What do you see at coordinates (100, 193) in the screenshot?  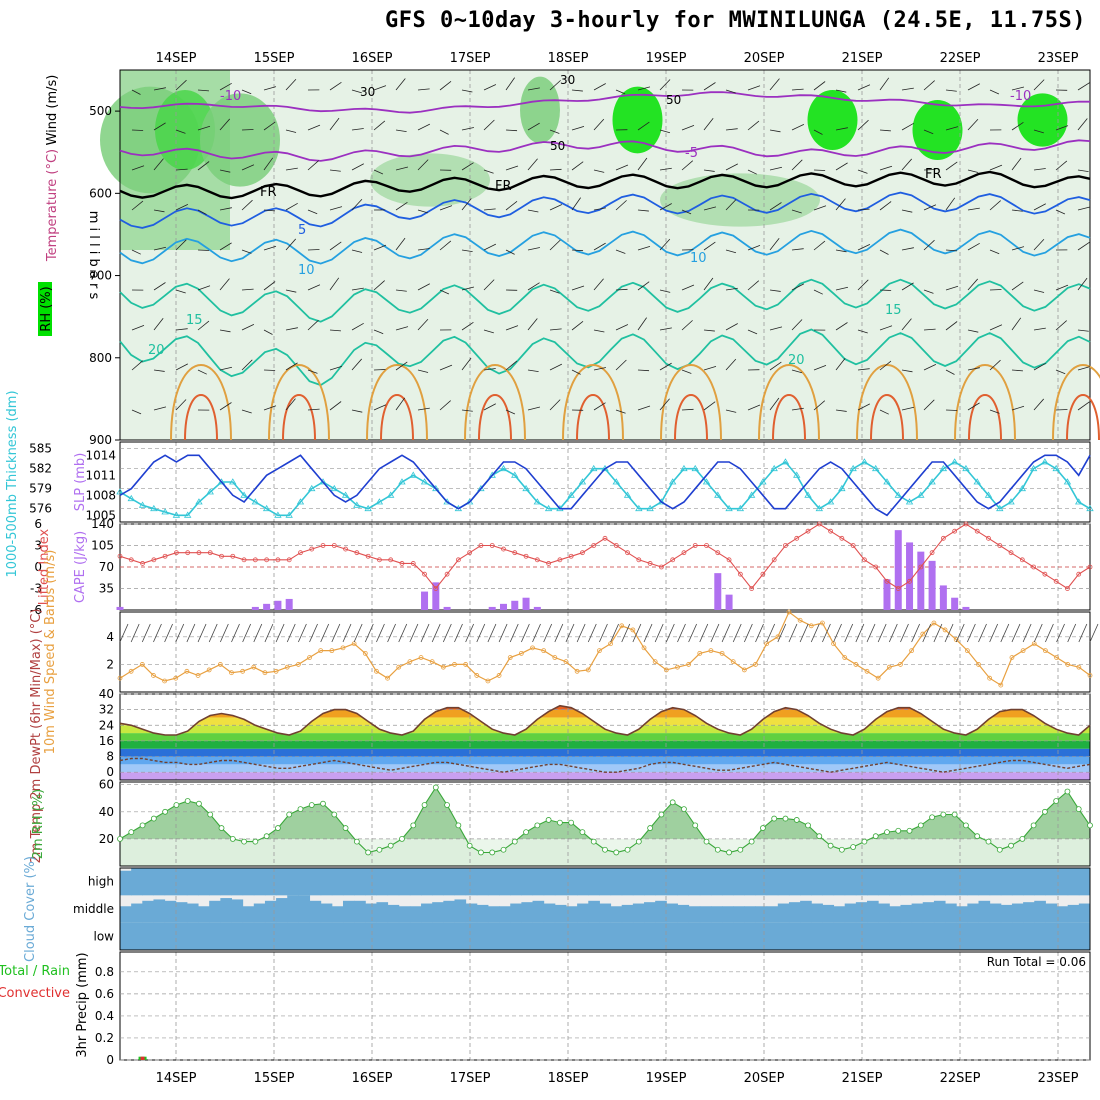 I see `ytick-label: 600` at bounding box center [100, 193].